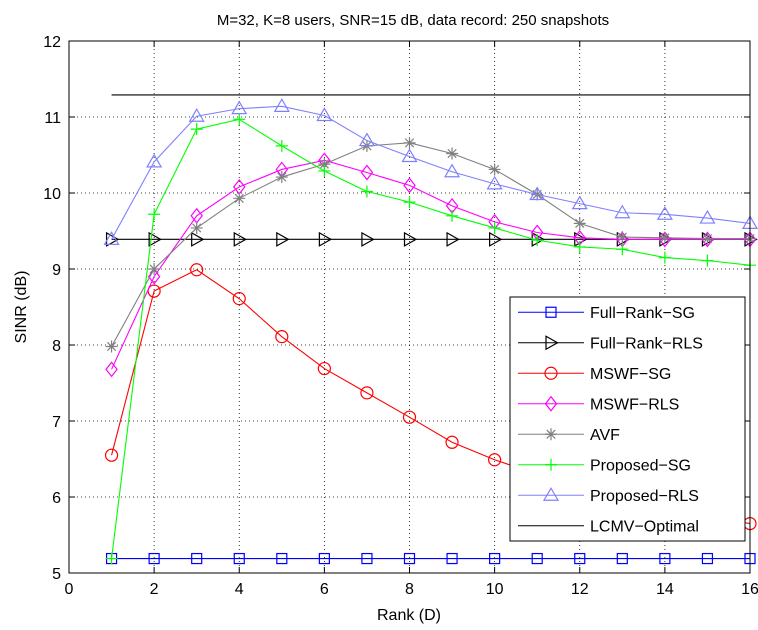 The height and width of the screenshot is (630, 758). I want to click on x-tick-label: 12, so click(580, 589).